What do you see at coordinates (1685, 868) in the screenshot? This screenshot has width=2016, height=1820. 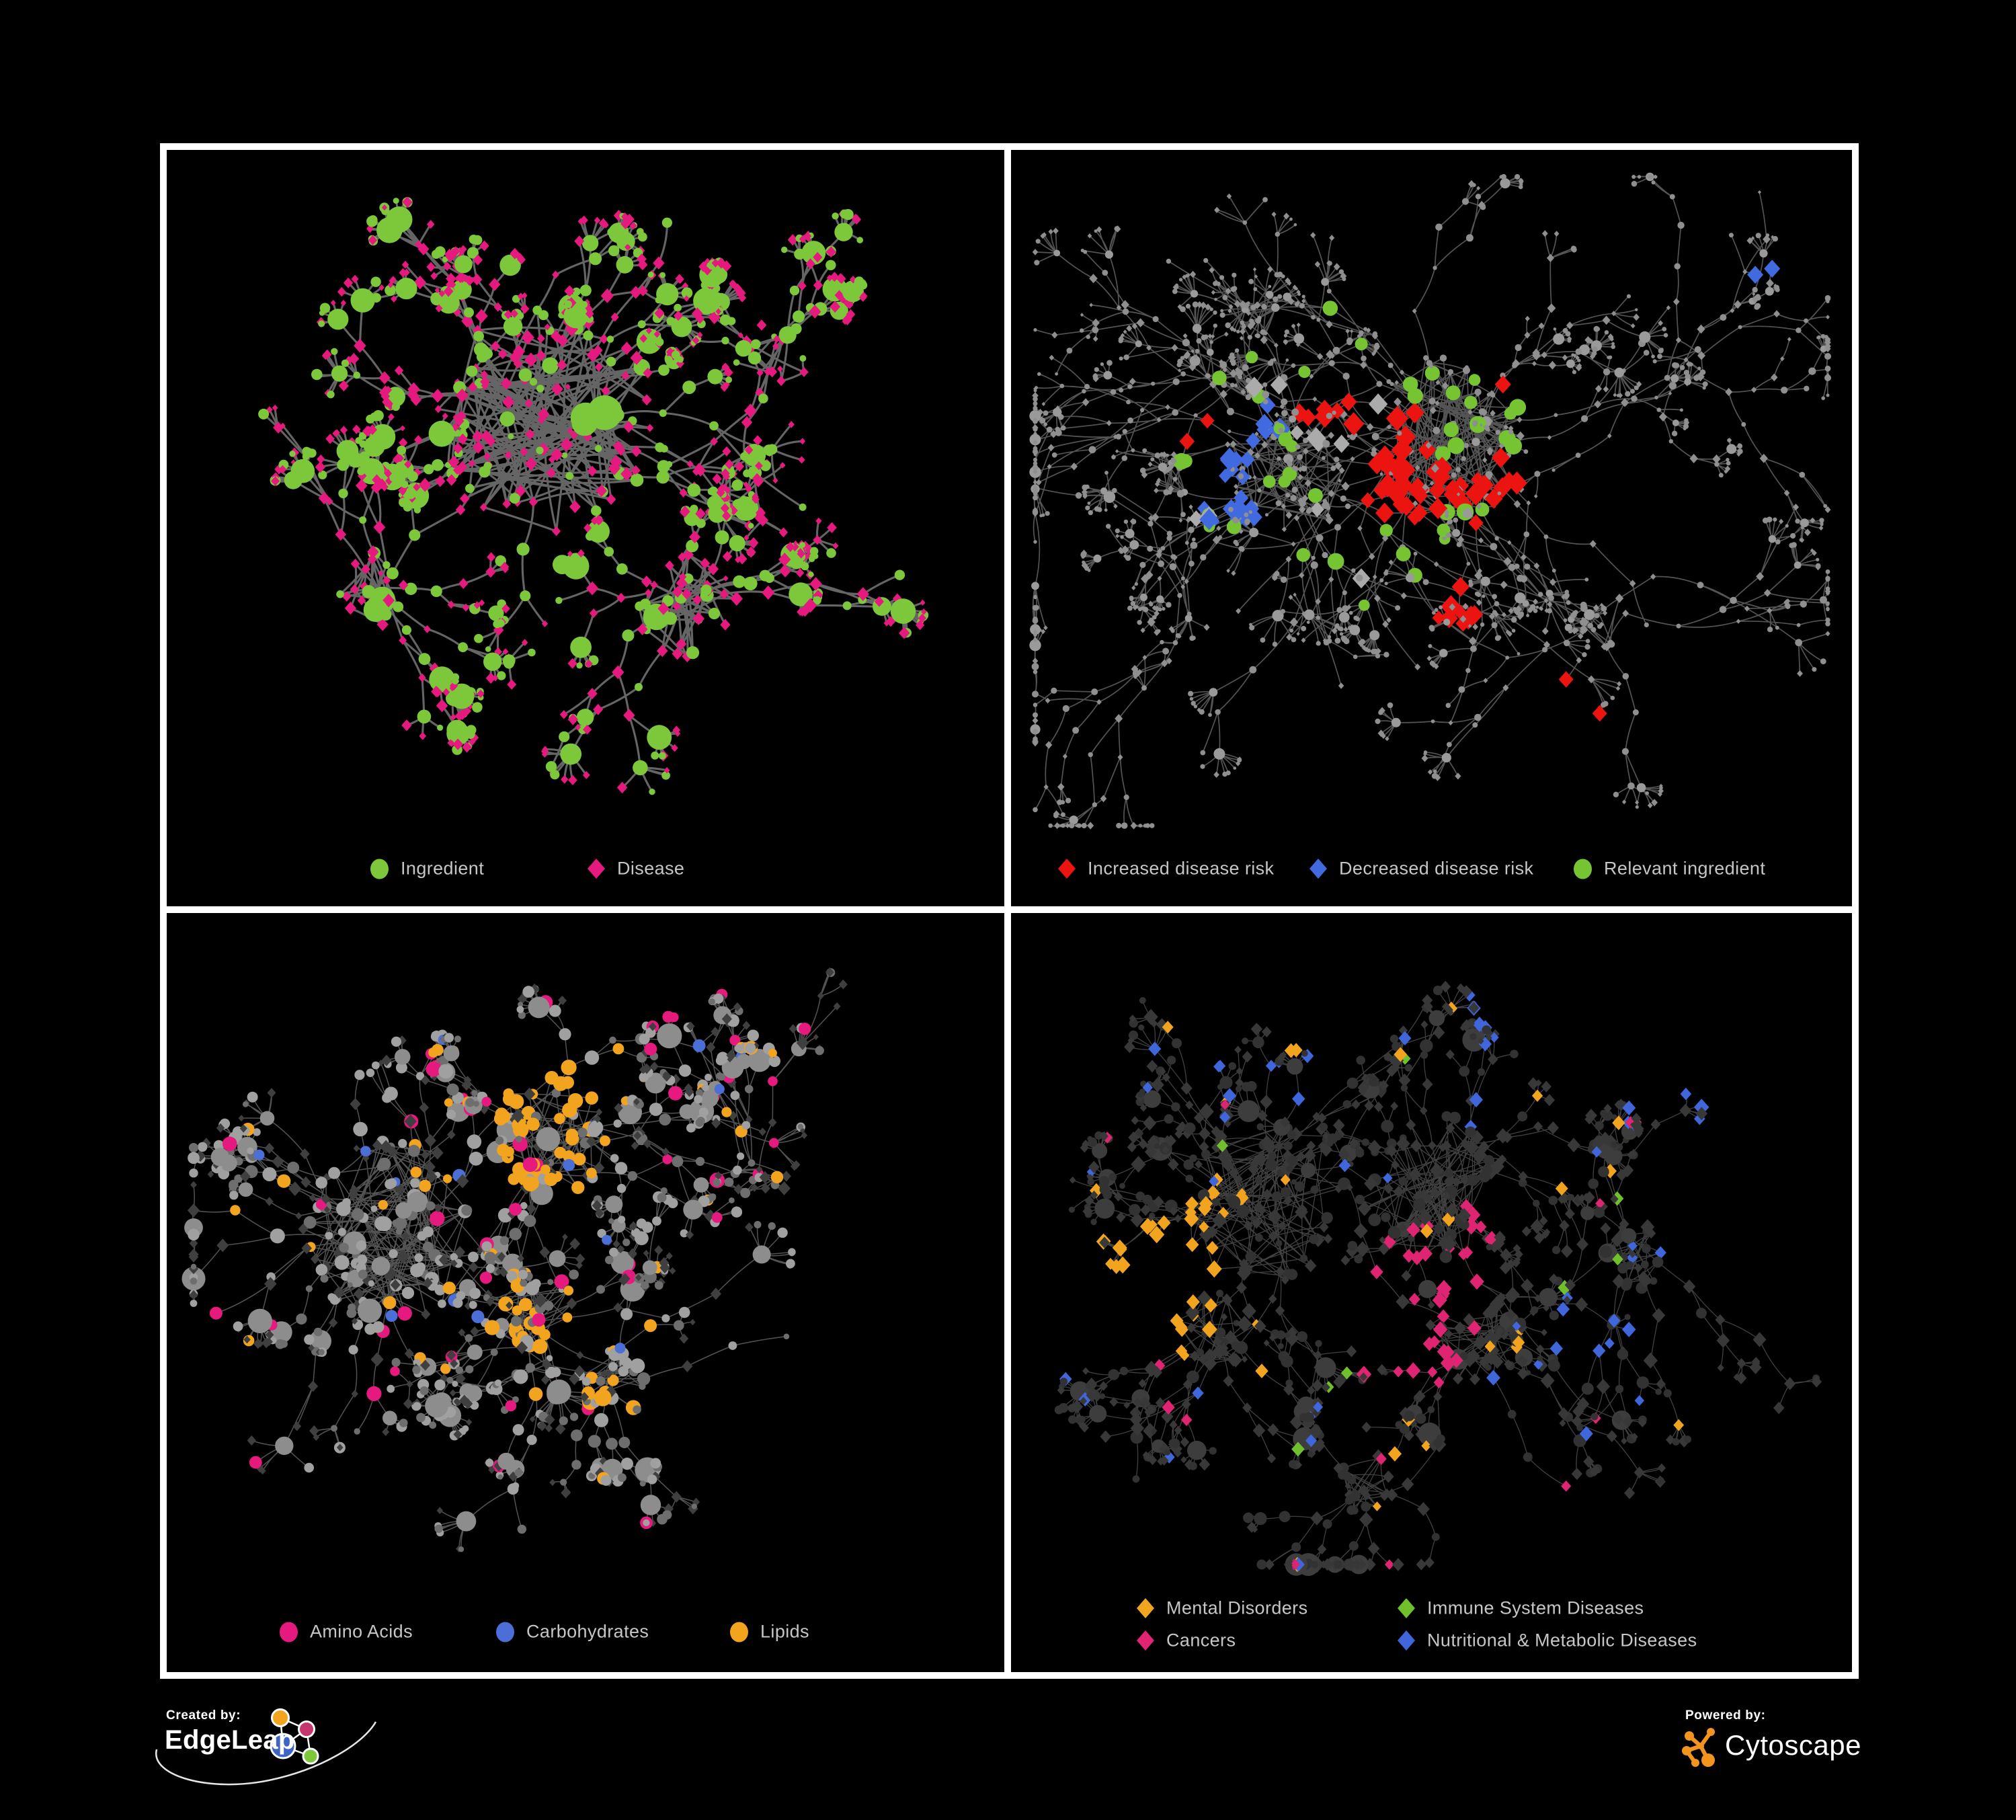 I see `legend-item-label: Relevant ingredient` at bounding box center [1685, 868].